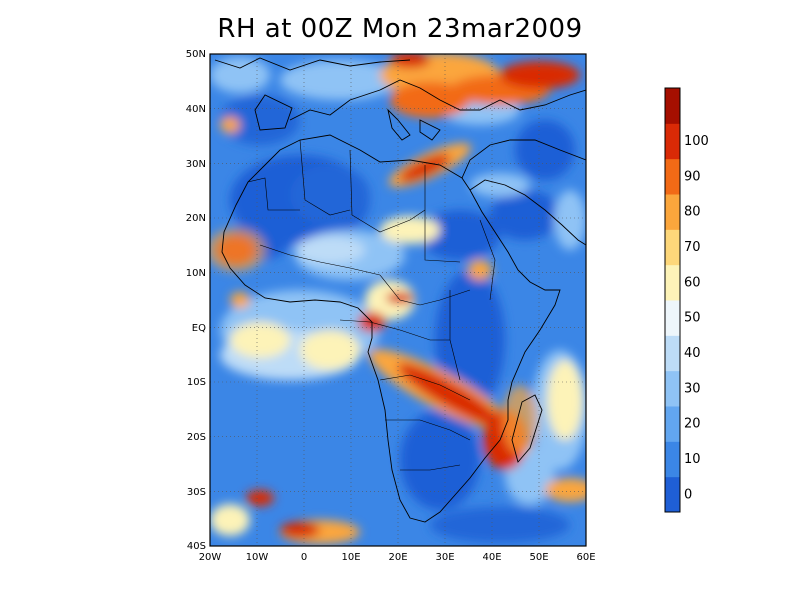  What do you see at coordinates (692, 353) in the screenshot?
I see `colorbar-label: 40` at bounding box center [692, 353].